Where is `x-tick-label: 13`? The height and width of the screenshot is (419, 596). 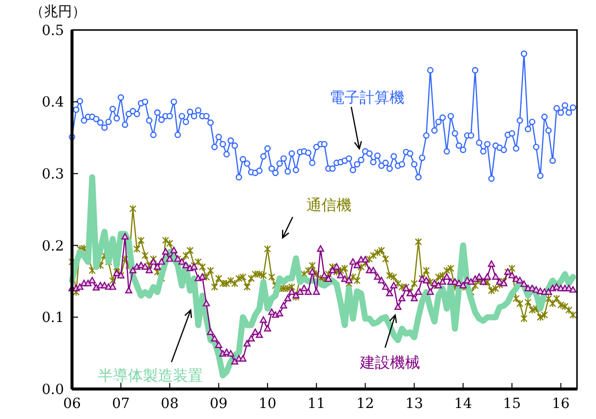
x-tick-label: 13 is located at coordinates (414, 404).